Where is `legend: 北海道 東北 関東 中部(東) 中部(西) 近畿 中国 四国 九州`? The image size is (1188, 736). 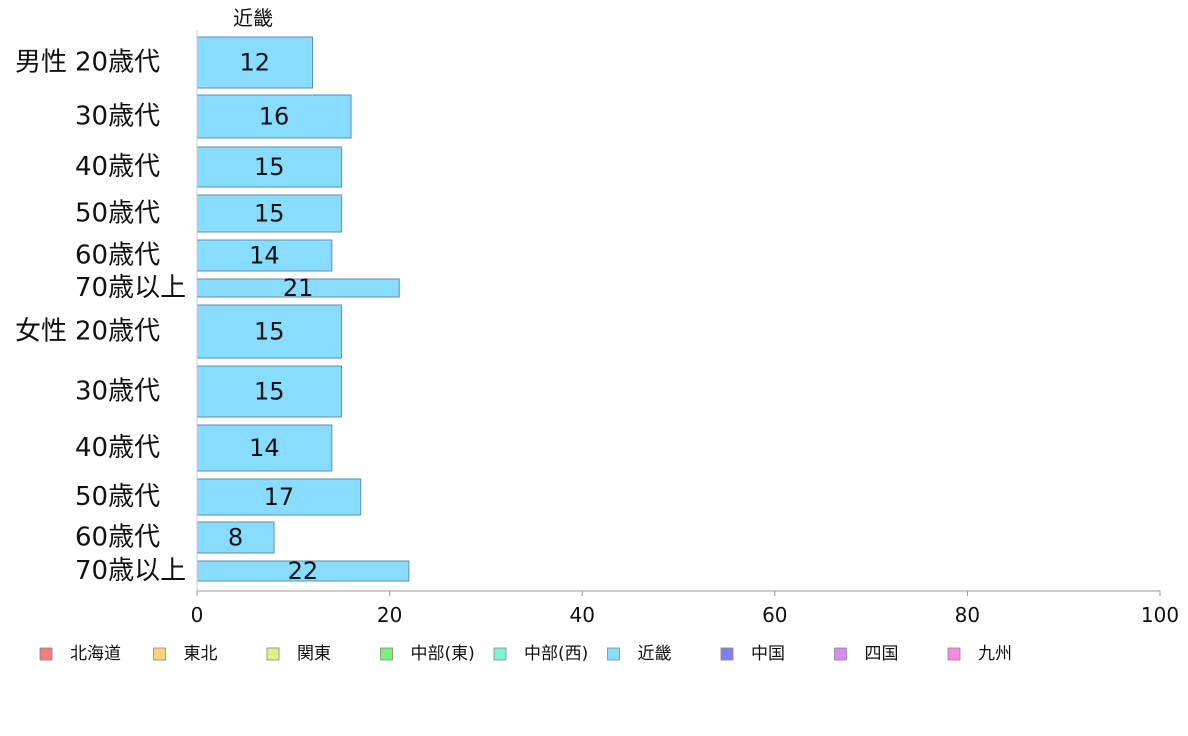
legend: 北海道 東北 関東 中部(東) 中部(西) 近畿 中国 四国 九州 is located at coordinates (525, 654).